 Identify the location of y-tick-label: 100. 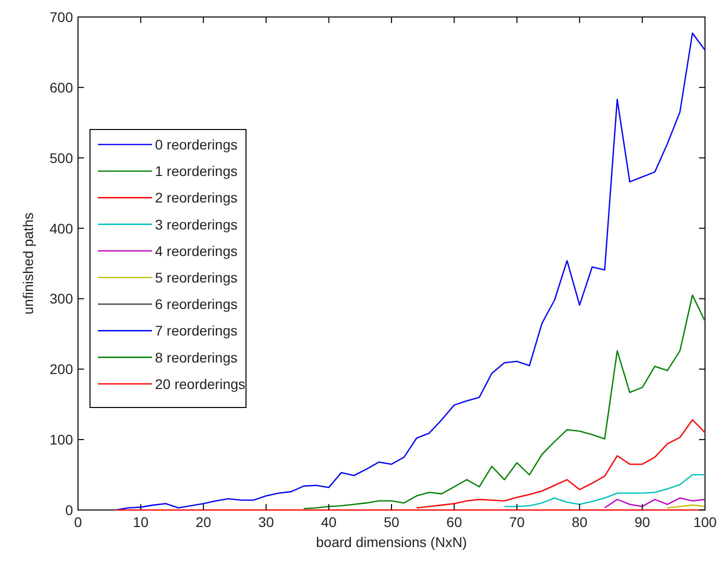
(62, 440).